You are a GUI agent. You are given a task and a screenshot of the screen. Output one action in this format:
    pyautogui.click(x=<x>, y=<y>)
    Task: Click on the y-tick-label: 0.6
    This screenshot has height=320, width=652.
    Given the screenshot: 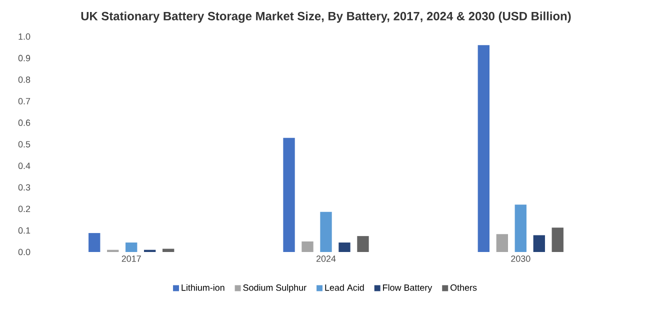 What is the action you would take?
    pyautogui.click(x=24, y=123)
    